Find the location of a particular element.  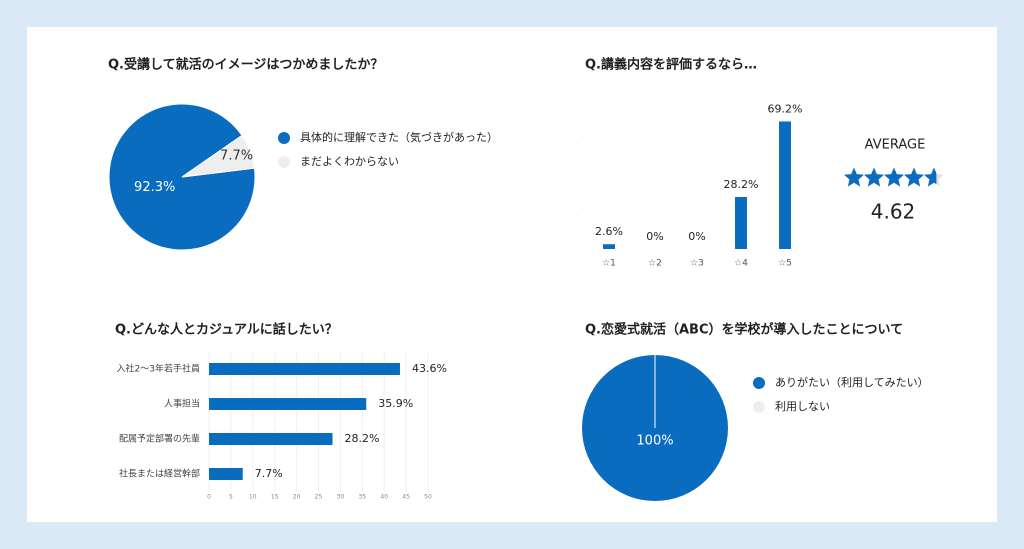

chart-title: Q.どんな人とカジュアルに話したい？ is located at coordinates (226, 330).